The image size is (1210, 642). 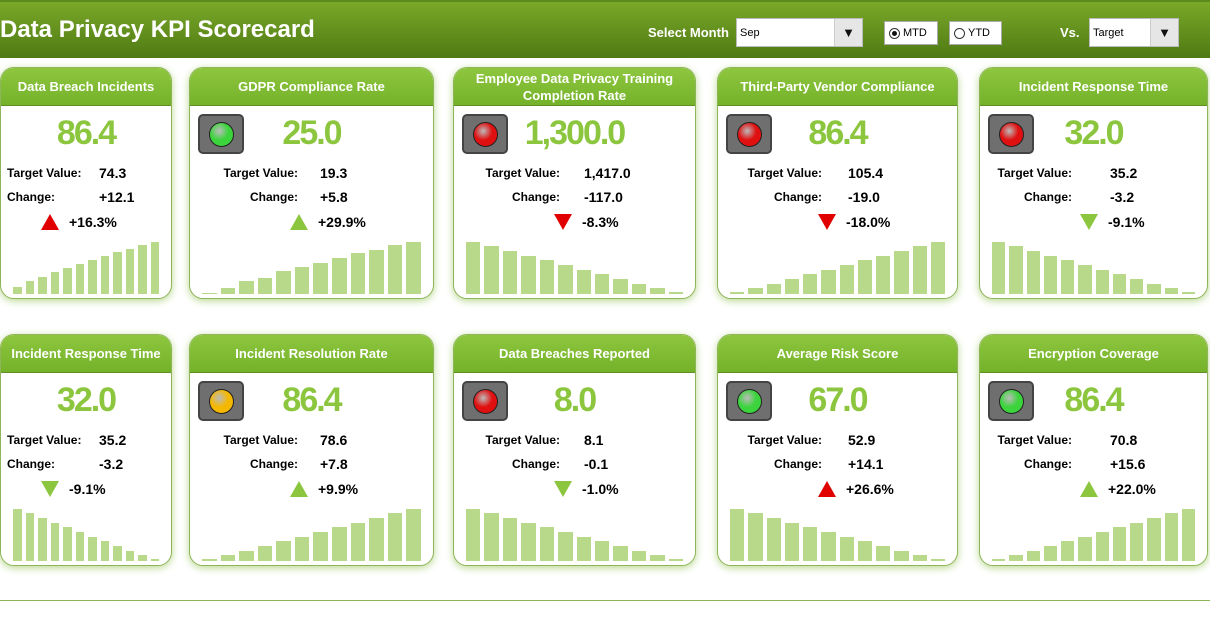 I want to click on percent-text: -8.3%, so click(x=600, y=222).